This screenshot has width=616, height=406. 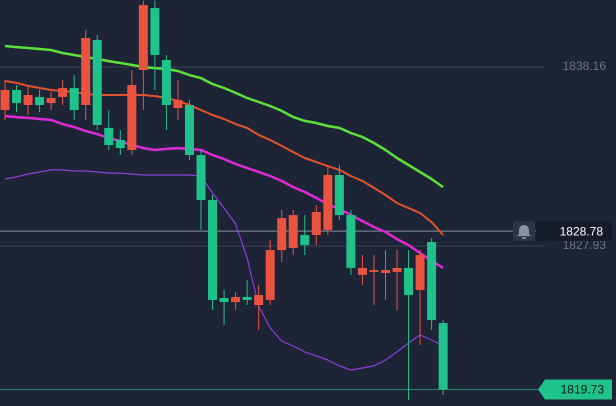 What do you see at coordinates (582, 231) in the screenshot?
I see `alert-price-label: 1828.78` at bounding box center [582, 231].